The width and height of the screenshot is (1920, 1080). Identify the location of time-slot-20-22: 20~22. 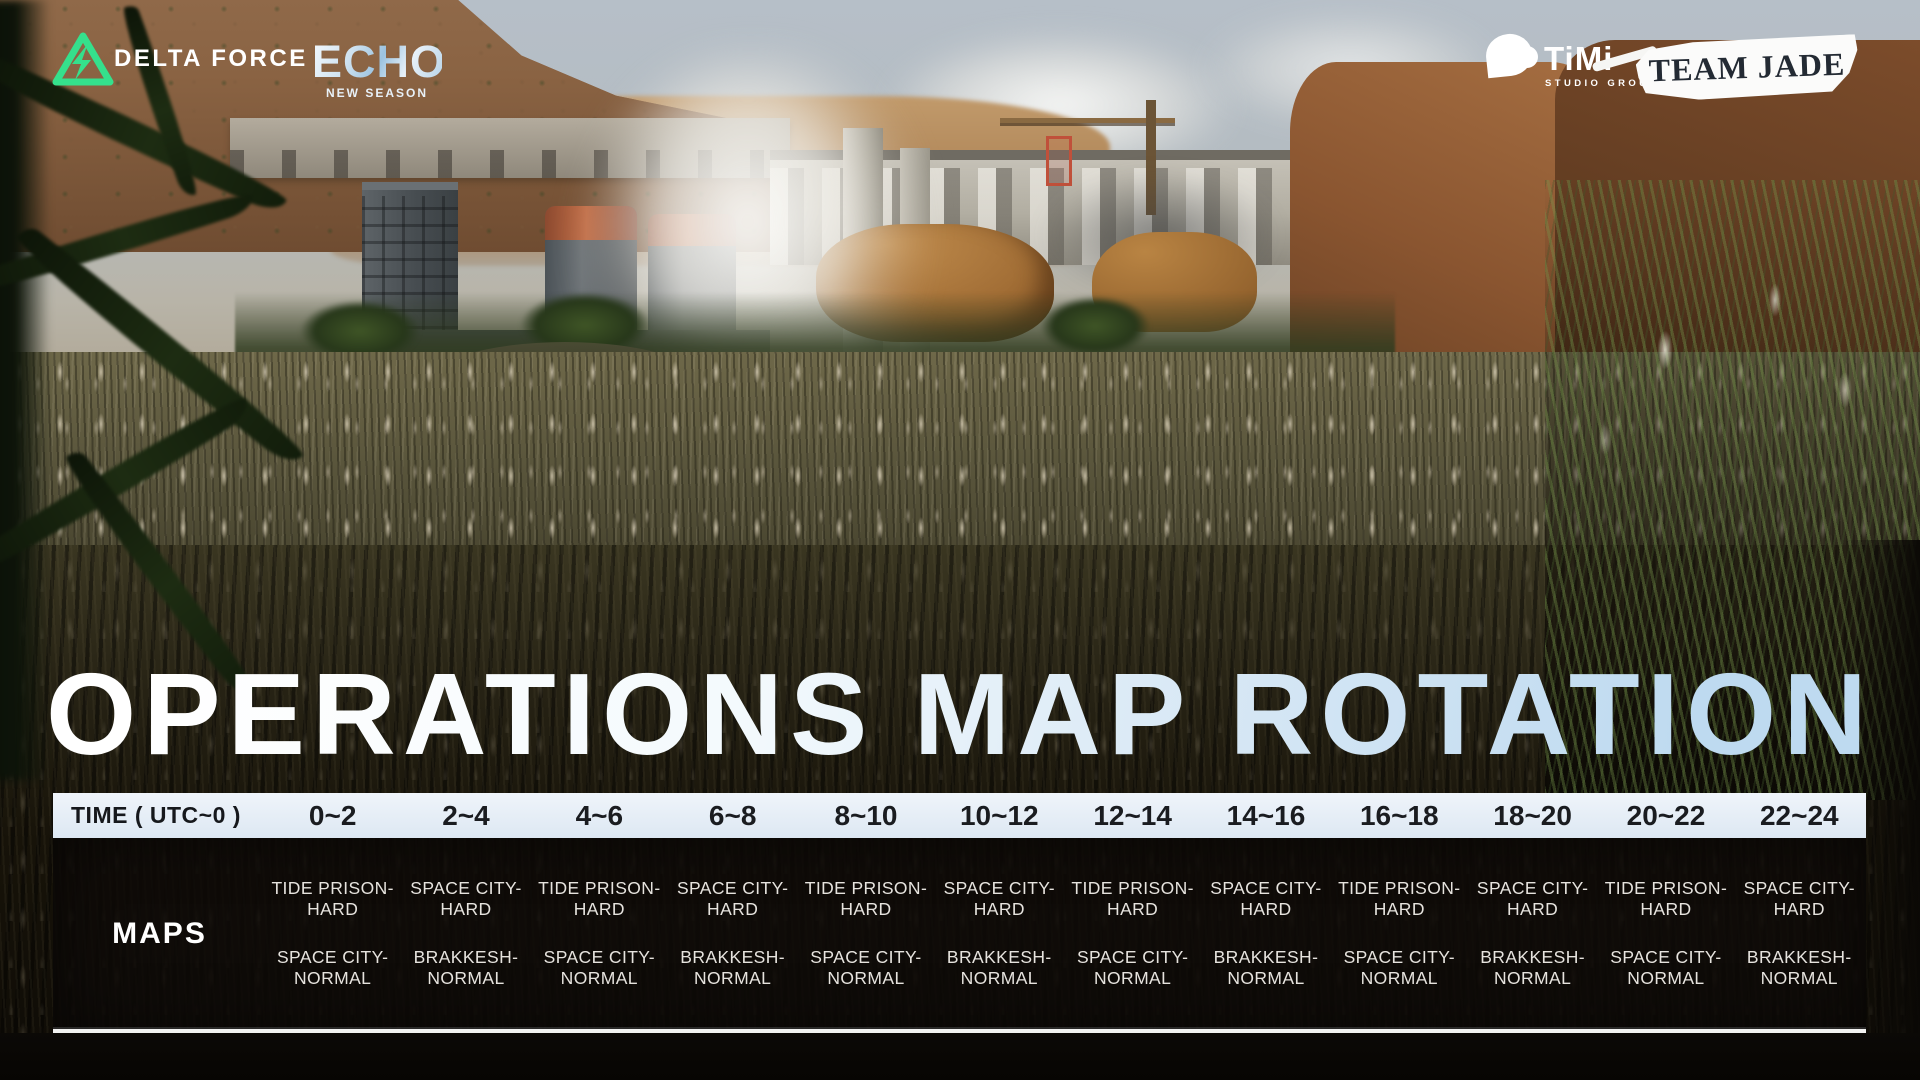
(1666, 815).